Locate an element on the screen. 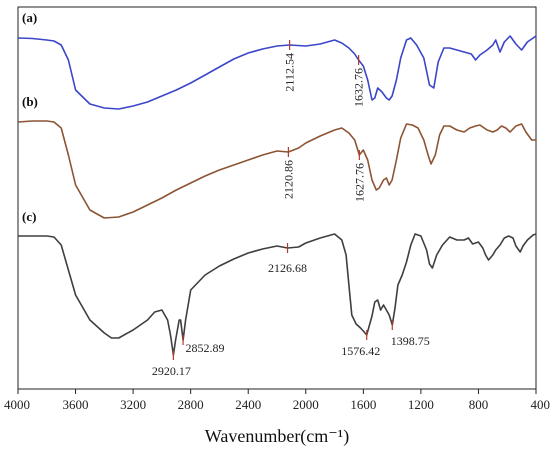 The width and height of the screenshot is (550, 449). x-tick-label-4000: 4000 is located at coordinates (17, 404).